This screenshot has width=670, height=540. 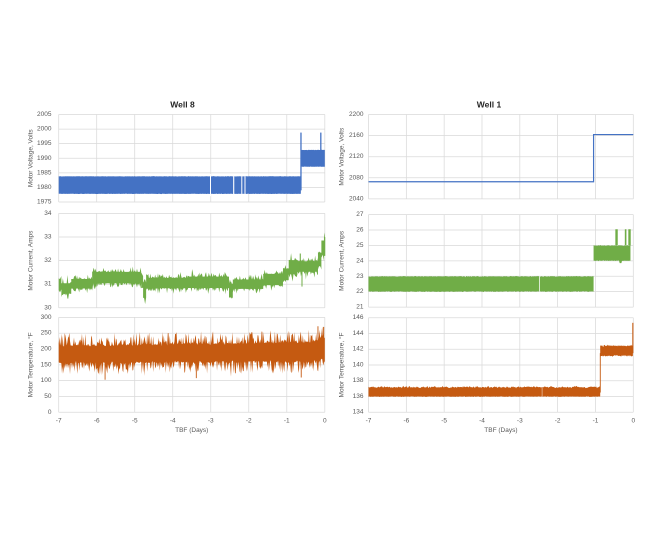 I want to click on svg-text: 1995, so click(x=44, y=143).